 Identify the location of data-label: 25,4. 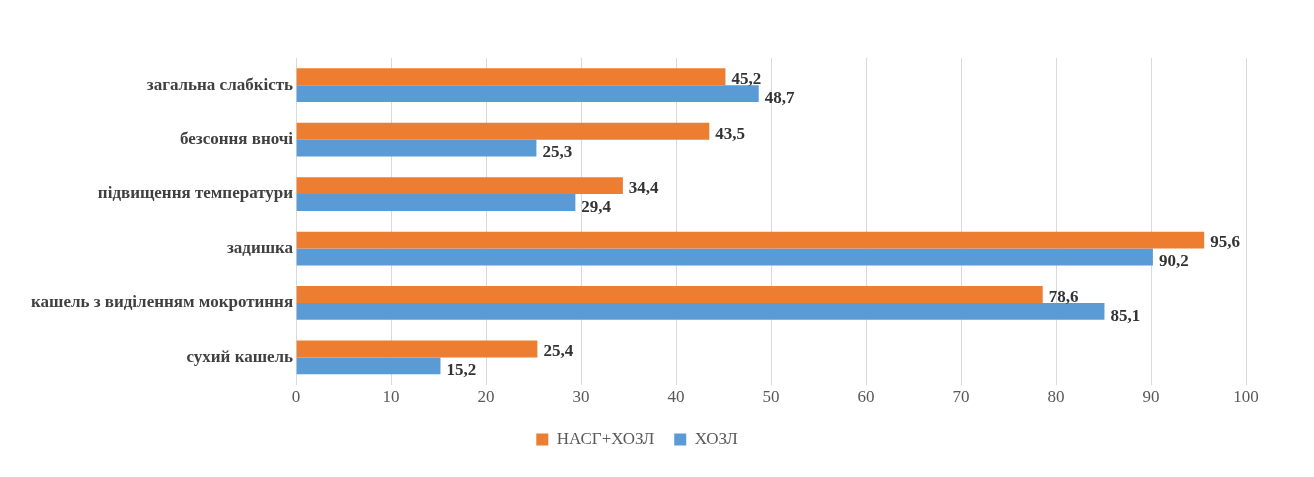
(558, 351).